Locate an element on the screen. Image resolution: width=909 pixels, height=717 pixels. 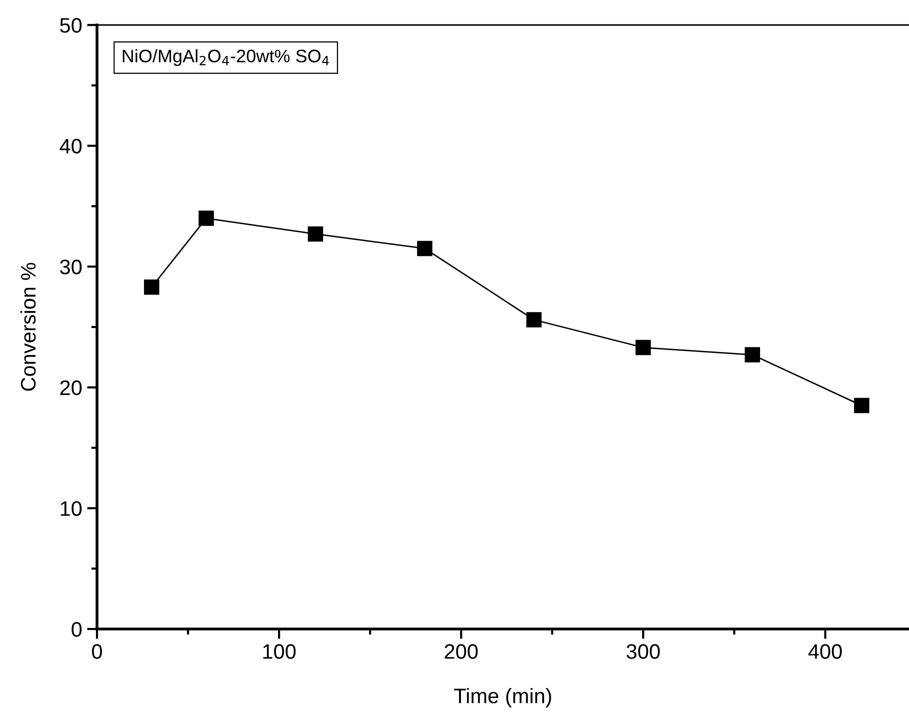
y-tick-label: 0 is located at coordinates (77, 629).